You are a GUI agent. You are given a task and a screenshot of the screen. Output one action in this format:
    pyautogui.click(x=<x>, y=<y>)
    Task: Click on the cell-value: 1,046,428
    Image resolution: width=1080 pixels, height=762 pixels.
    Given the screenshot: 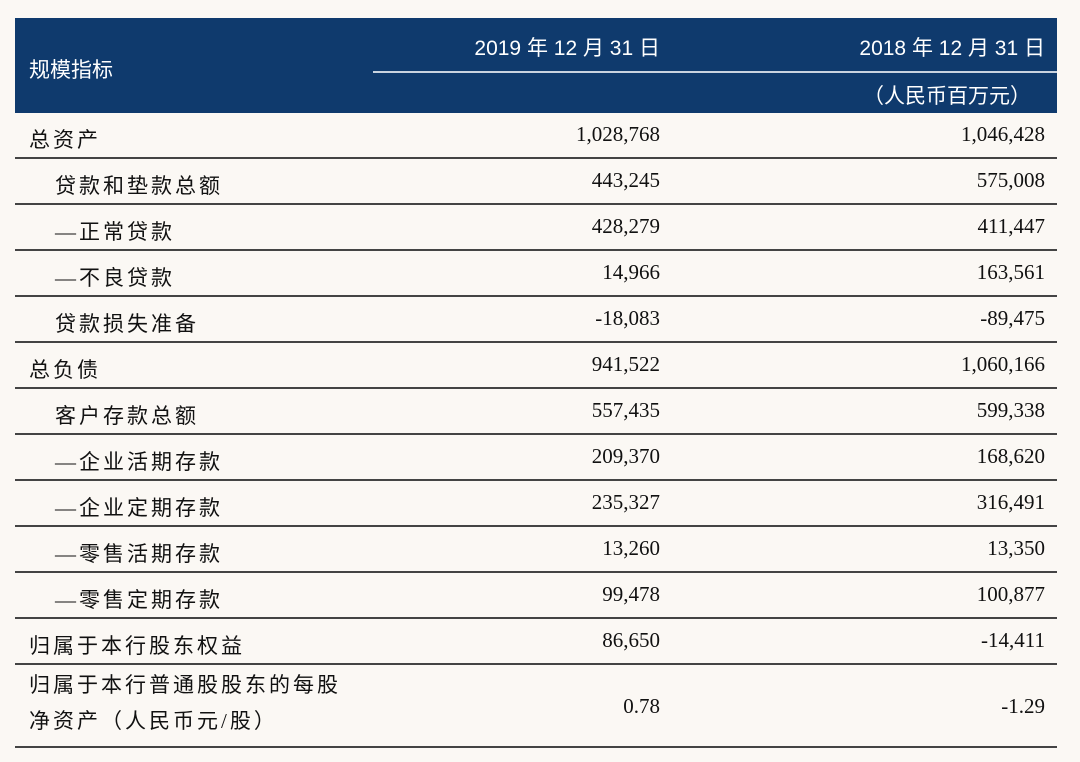 What is the action you would take?
    pyautogui.click(x=1003, y=134)
    